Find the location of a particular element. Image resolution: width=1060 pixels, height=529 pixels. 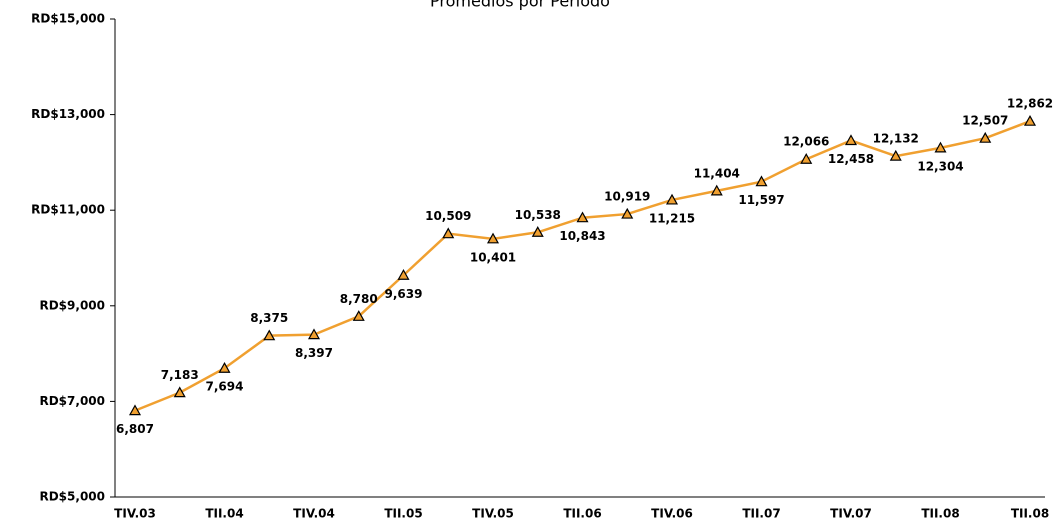

data-label: 6,807 is located at coordinates (135, 429).